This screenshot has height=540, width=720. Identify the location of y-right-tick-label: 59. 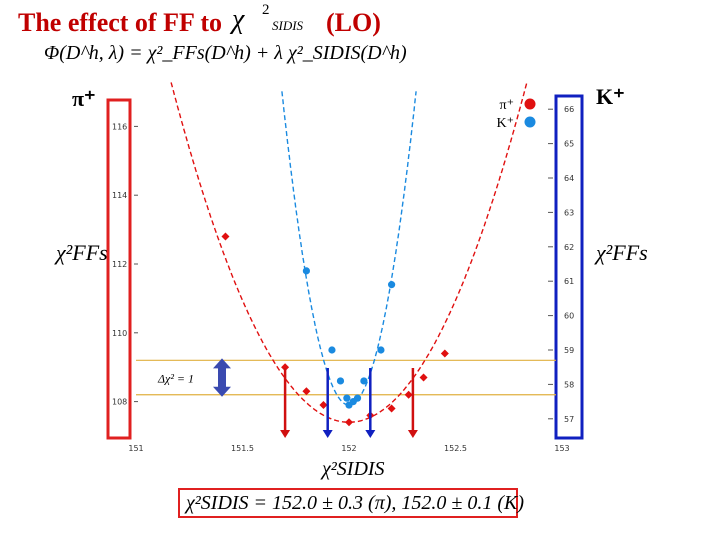
(569, 350).